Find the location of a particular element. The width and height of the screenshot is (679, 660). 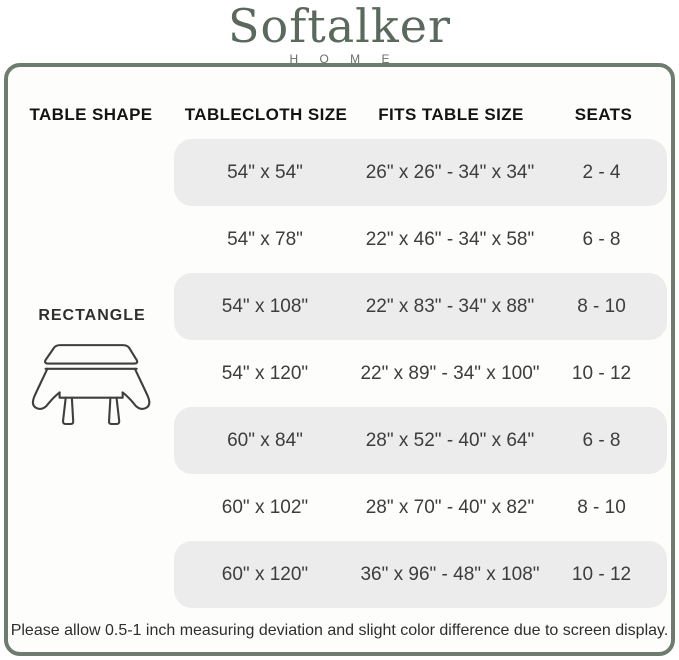

tablecloth-size-cell: 60" x 102" is located at coordinates (265, 507).